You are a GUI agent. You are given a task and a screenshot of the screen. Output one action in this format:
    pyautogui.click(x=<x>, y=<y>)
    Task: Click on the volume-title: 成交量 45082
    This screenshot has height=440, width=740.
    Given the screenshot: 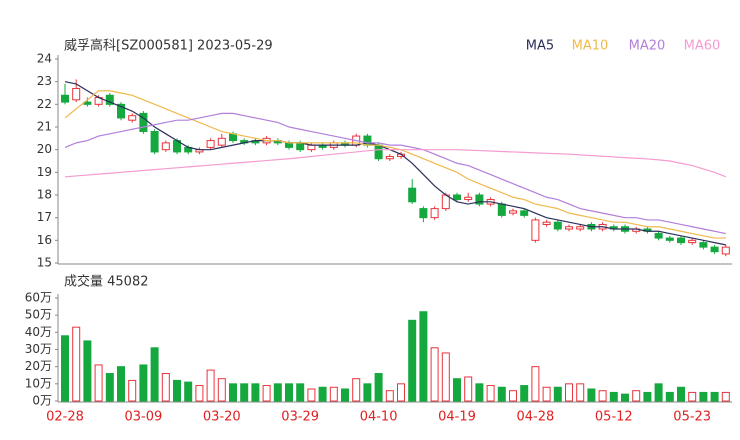 What is the action you would take?
    pyautogui.click(x=106, y=282)
    